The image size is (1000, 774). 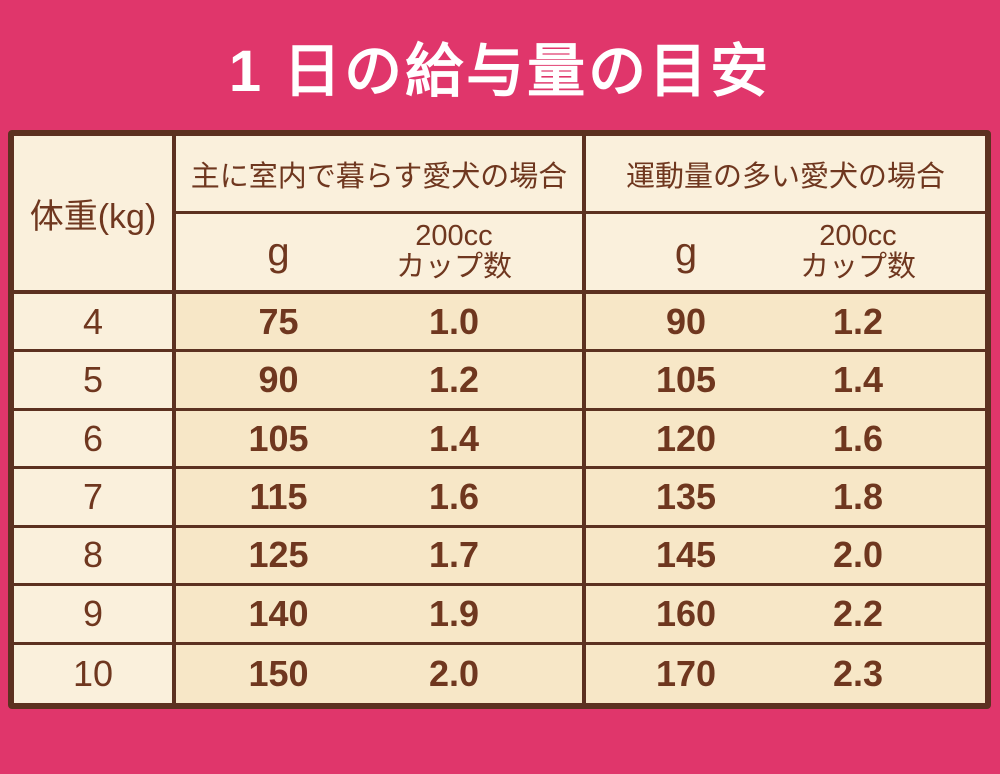 I want to click on weight-value: 9, so click(x=95, y=615).